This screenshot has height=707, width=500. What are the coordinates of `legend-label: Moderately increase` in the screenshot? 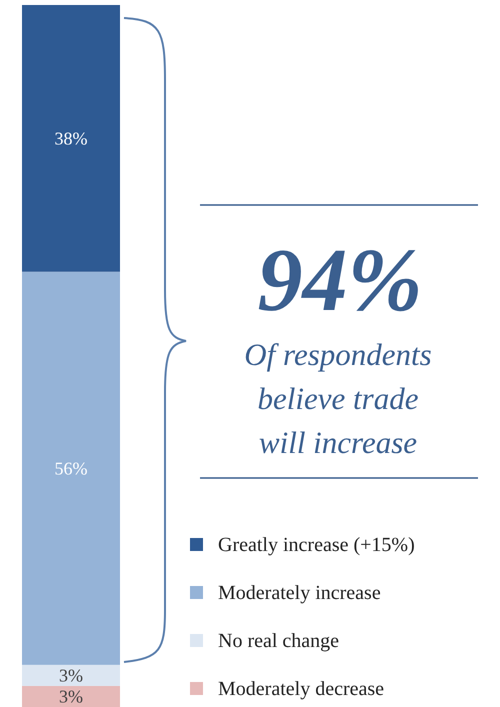 It's located at (299, 593).